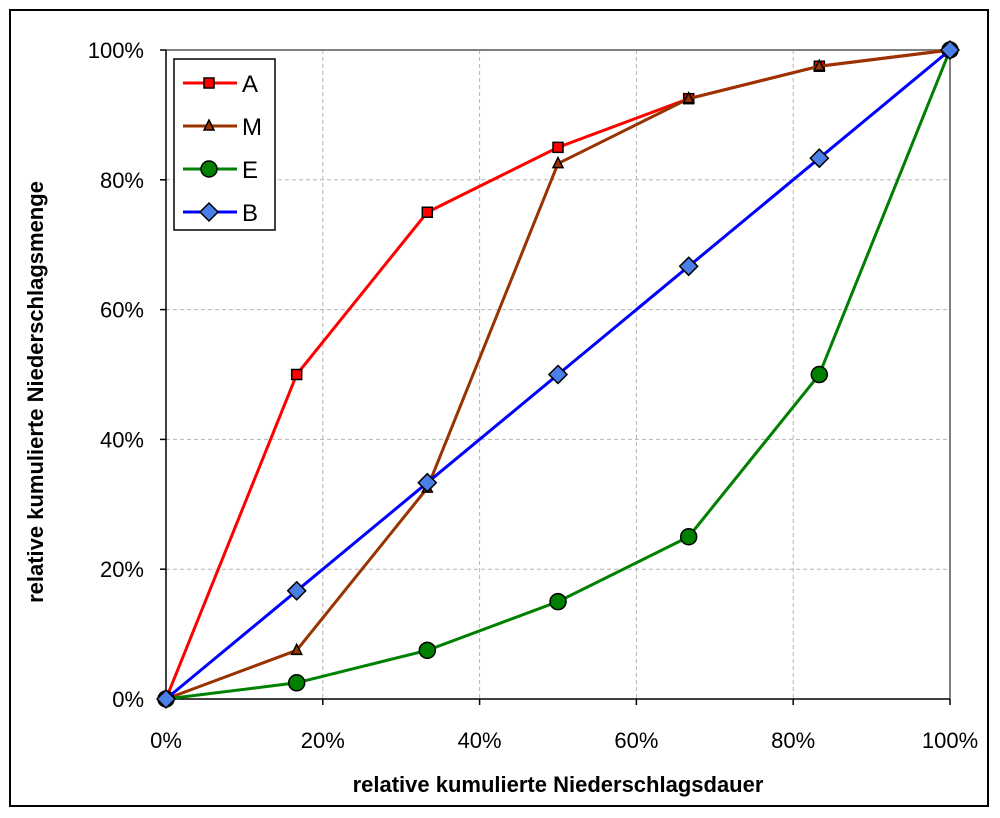 The width and height of the screenshot is (1000, 818). I want to click on y-tick-label: 0%, so click(128, 699).